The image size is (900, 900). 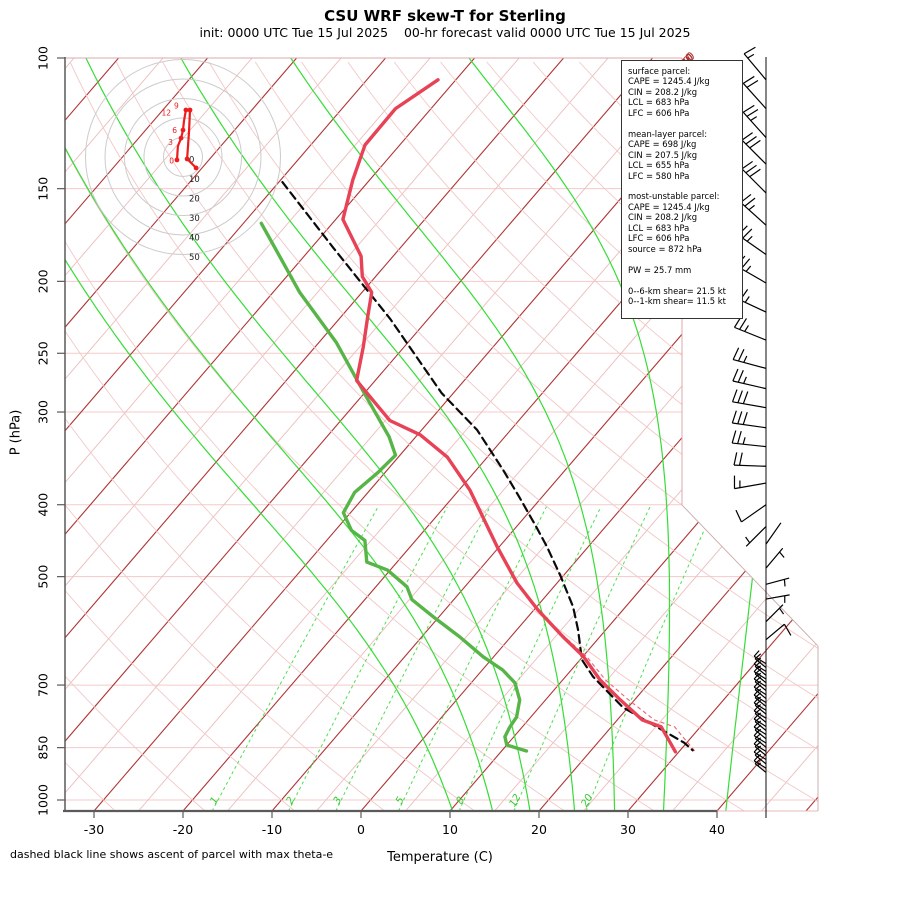 What do you see at coordinates (272, 829) in the screenshot?
I see `temp-tick-label: -10` at bounding box center [272, 829].